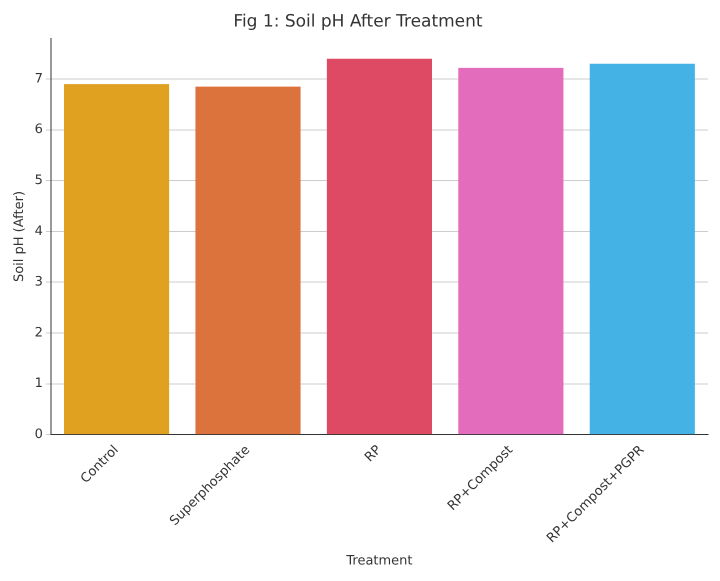  I want to click on chart-title: Fig 1: Soil pH After Treatment, so click(358, 22).